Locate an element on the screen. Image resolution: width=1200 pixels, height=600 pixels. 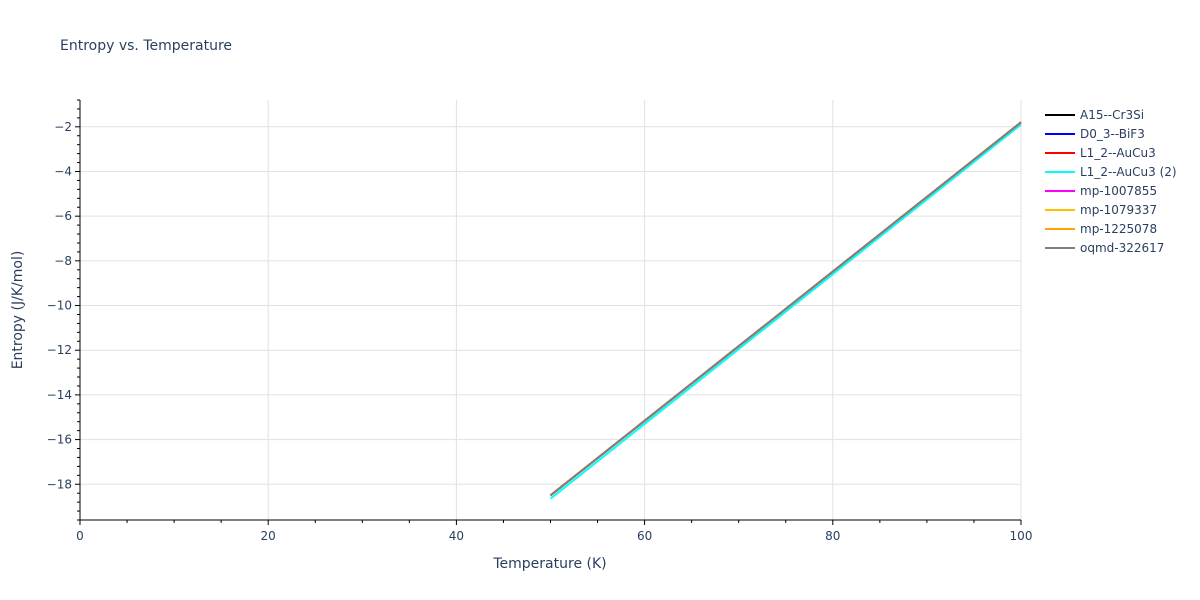
y-tick-label: −10 is located at coordinates (59, 306).